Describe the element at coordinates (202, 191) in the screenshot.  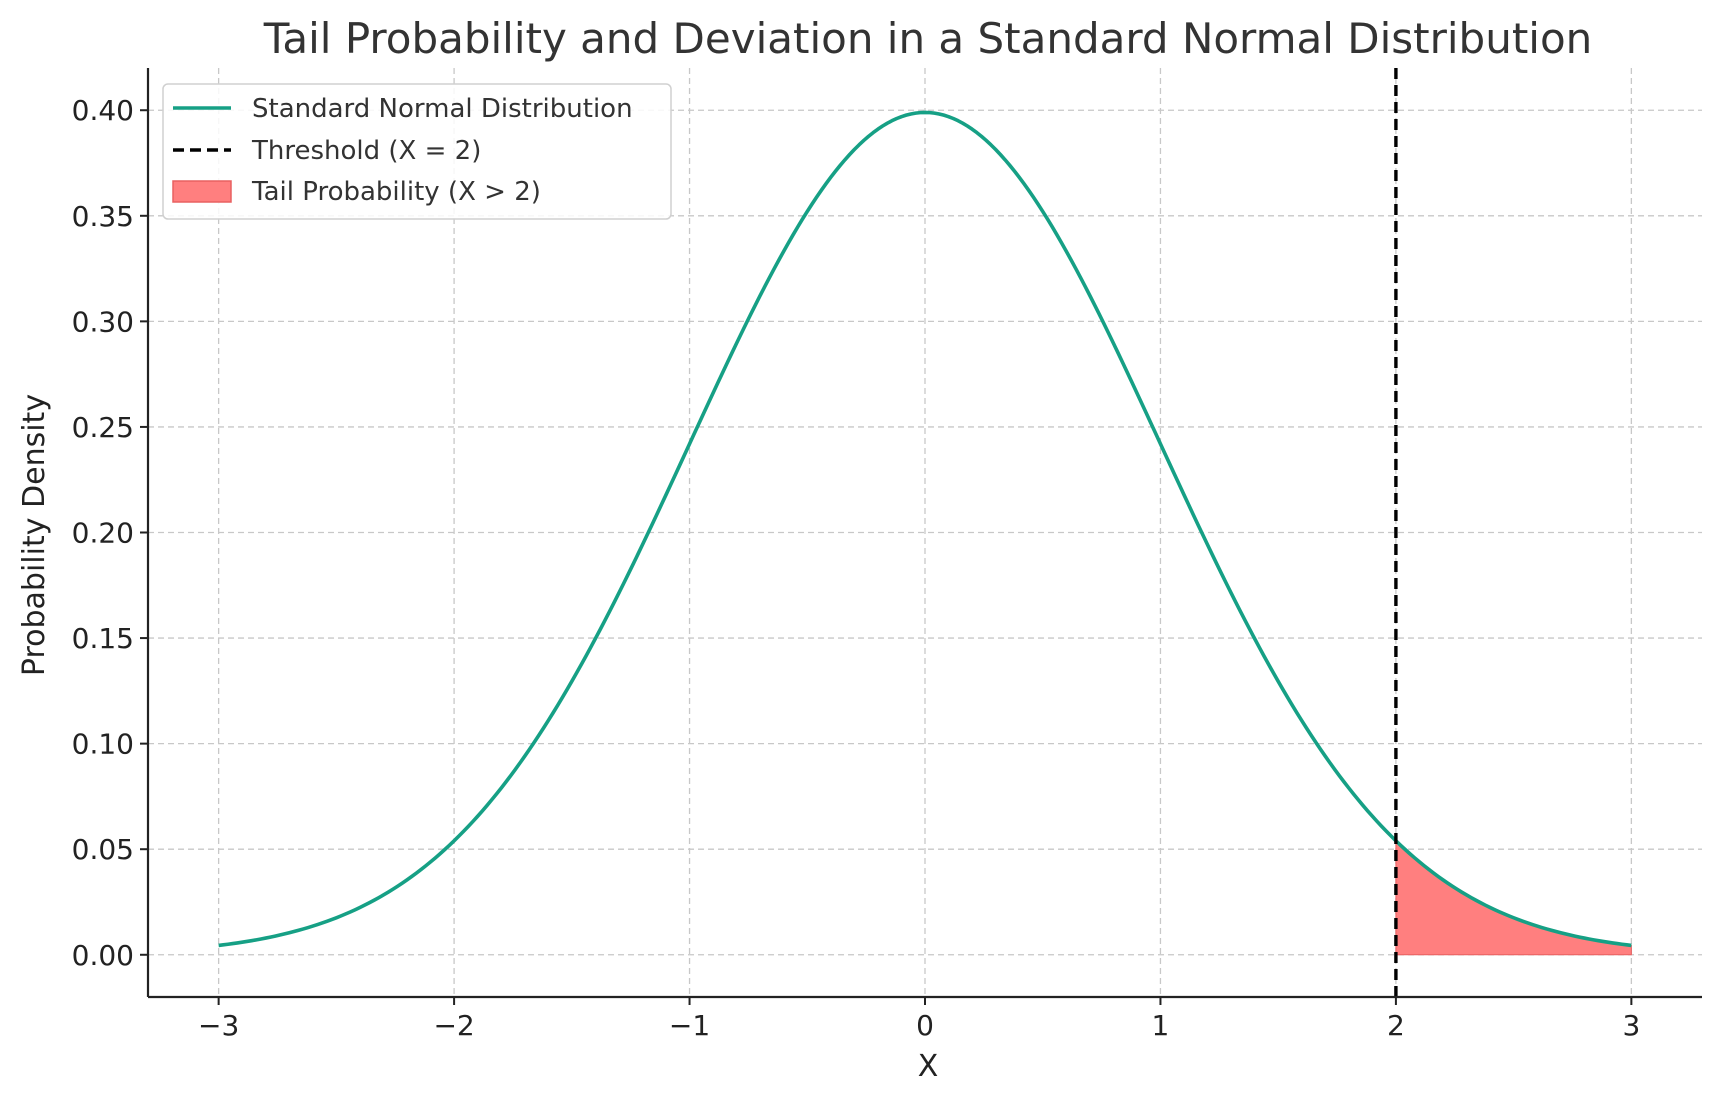
I see `legend-swatch-tail` at that location.